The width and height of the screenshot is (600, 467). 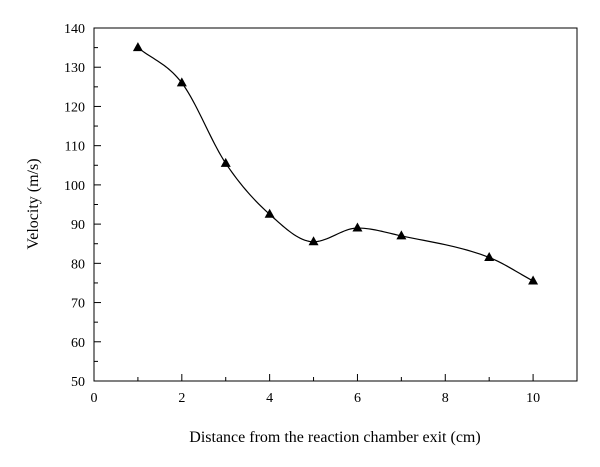 I want to click on y-tick-label: 140, so click(x=74, y=29).